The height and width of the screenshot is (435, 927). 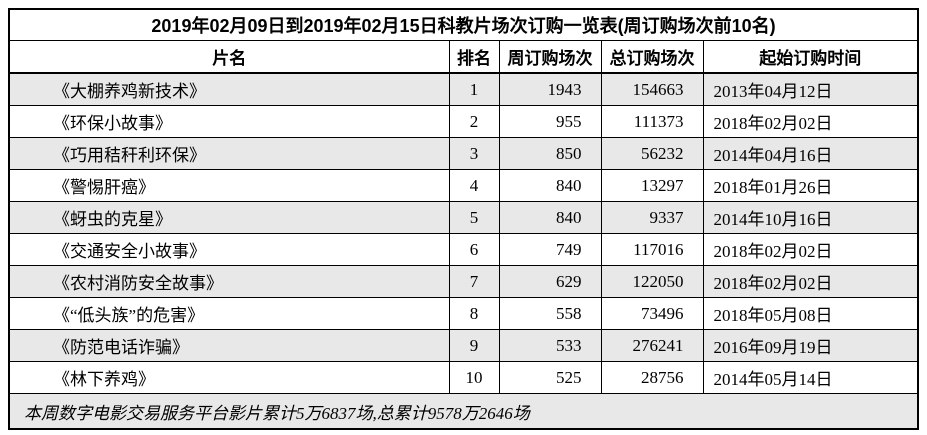 I want to click on weekly-orders-cell: 629, so click(x=550, y=281).